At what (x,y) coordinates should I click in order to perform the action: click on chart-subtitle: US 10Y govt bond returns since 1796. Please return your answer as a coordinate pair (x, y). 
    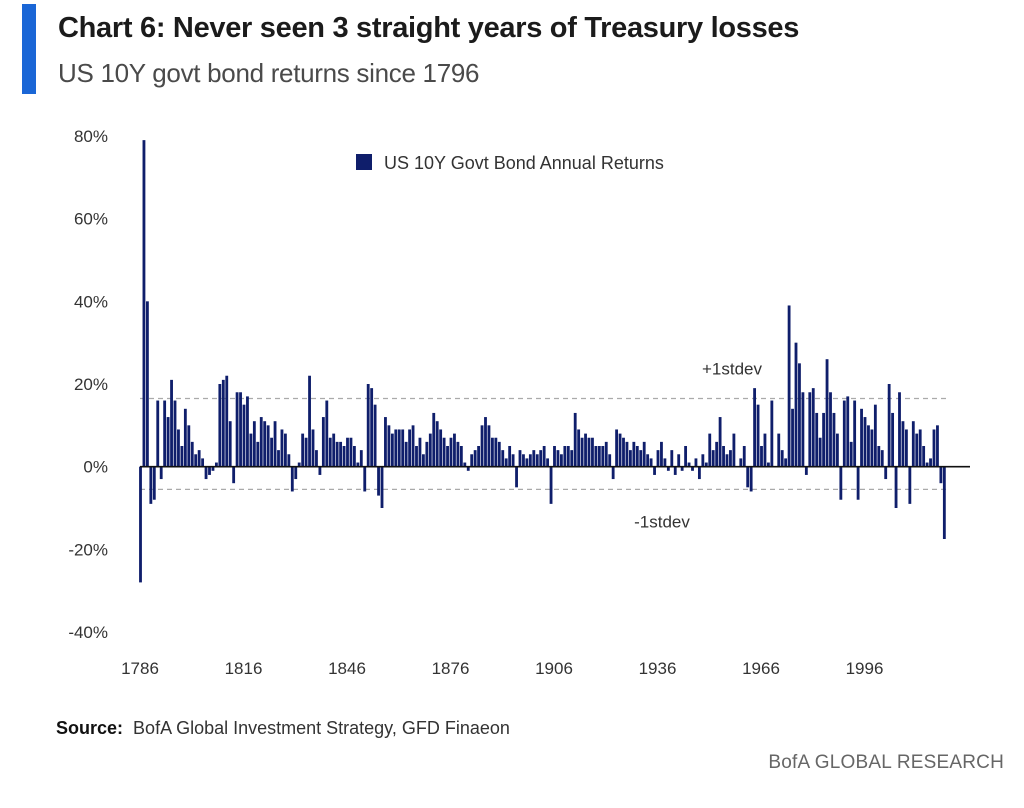
    Looking at the image, I should click on (269, 73).